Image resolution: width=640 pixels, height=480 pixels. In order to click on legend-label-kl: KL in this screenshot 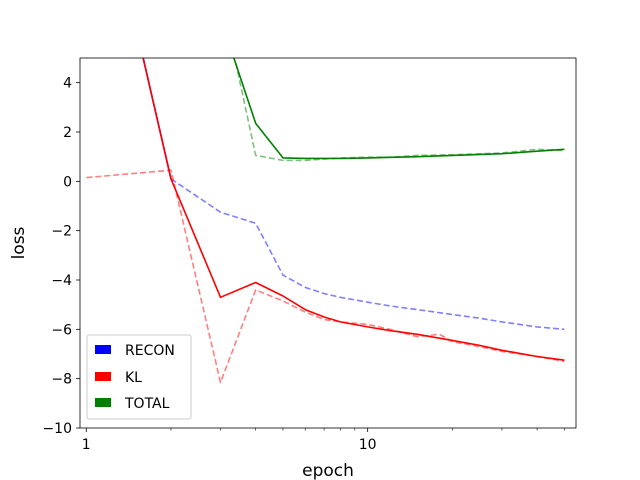, I will do `click(133, 378)`.